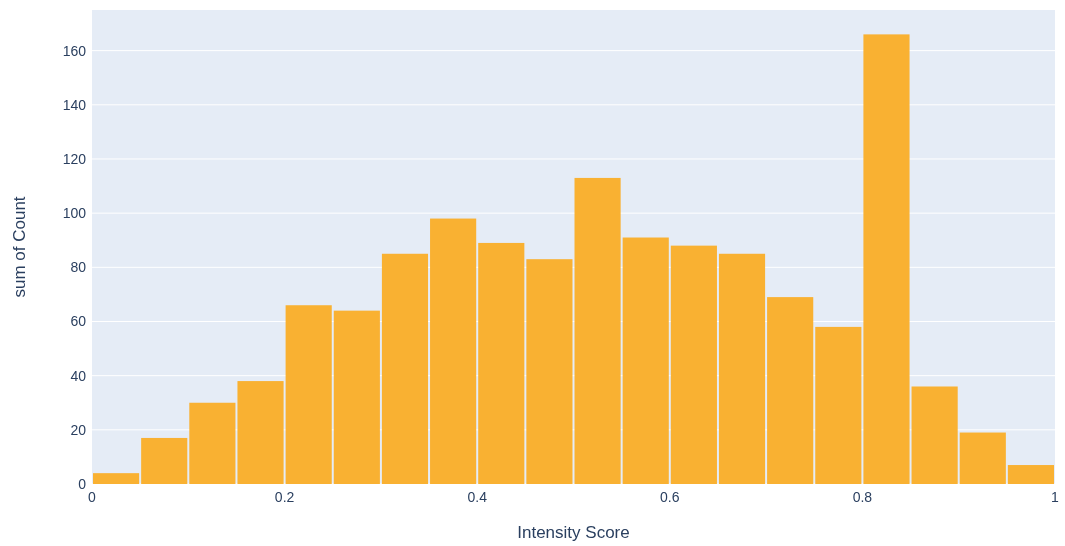 This screenshot has height=546, width=1065. Describe the element at coordinates (78, 321) in the screenshot. I see `y-tick-label: 60` at that location.